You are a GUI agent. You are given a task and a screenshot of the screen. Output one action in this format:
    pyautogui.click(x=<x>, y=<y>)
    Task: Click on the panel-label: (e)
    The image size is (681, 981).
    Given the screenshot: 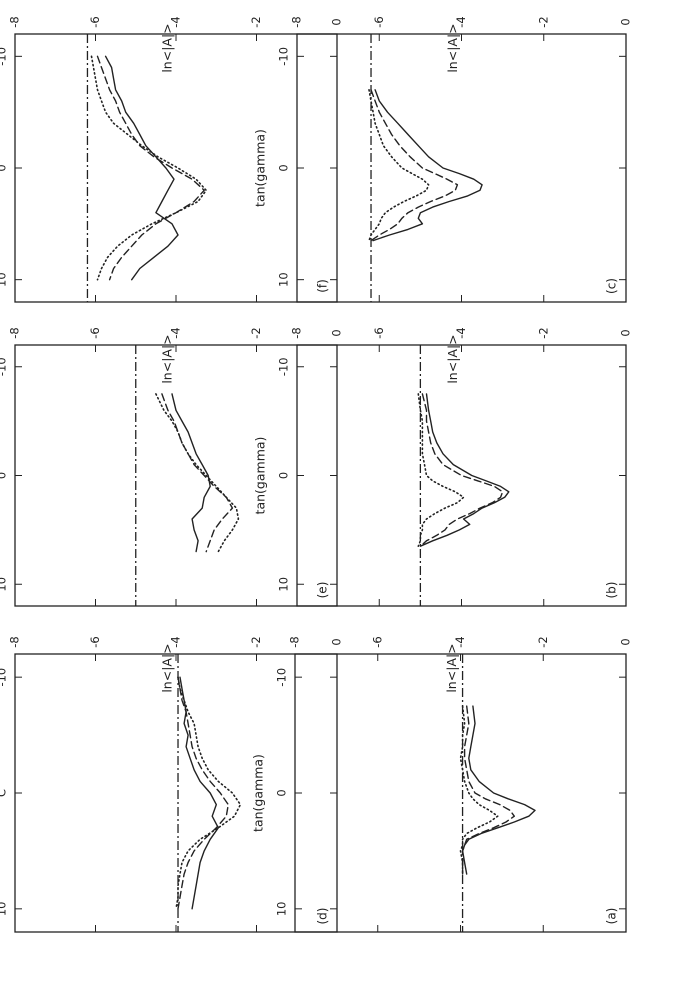 What is the action you would take?
    pyautogui.click(x=323, y=590)
    